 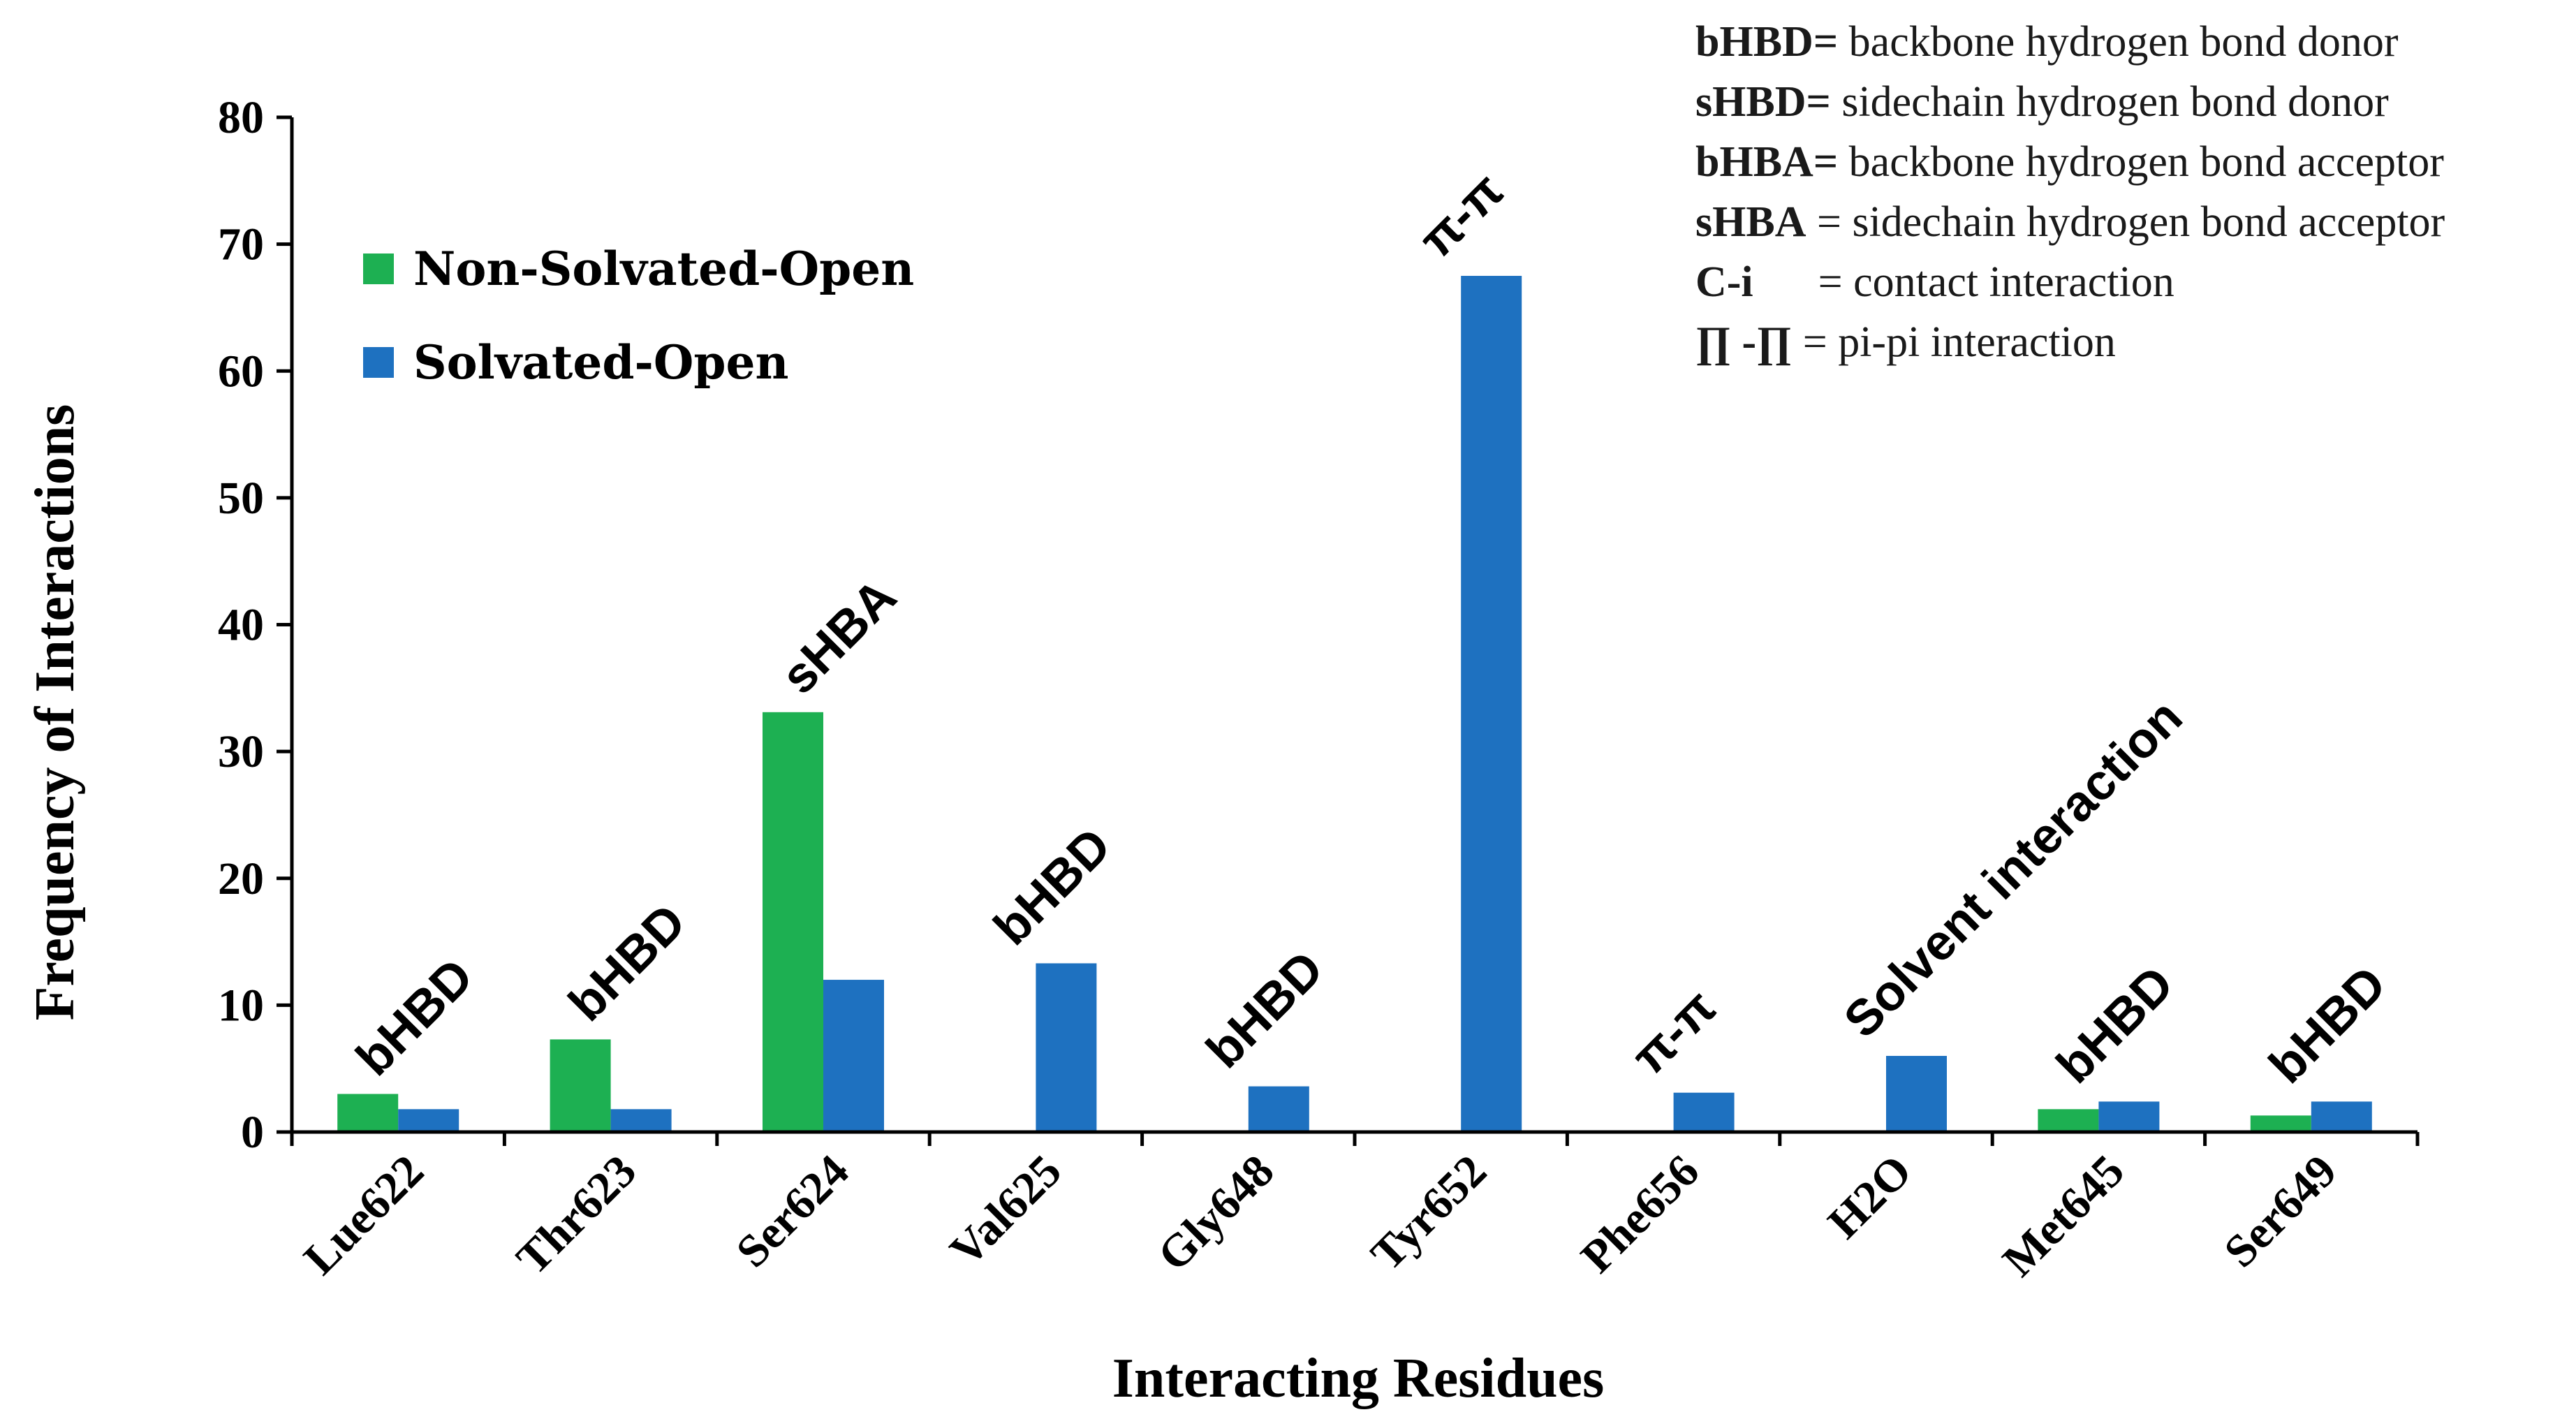 What do you see at coordinates (638, 316) in the screenshot?
I see `legend: Non-Solvated-Open Solvated-Open` at bounding box center [638, 316].